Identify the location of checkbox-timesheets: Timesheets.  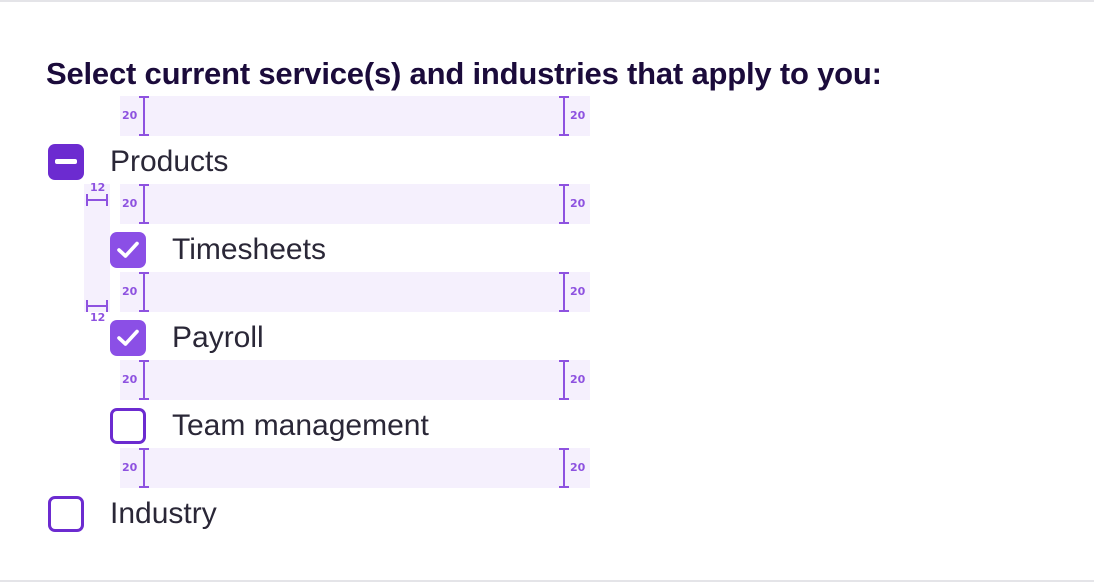
(218, 250).